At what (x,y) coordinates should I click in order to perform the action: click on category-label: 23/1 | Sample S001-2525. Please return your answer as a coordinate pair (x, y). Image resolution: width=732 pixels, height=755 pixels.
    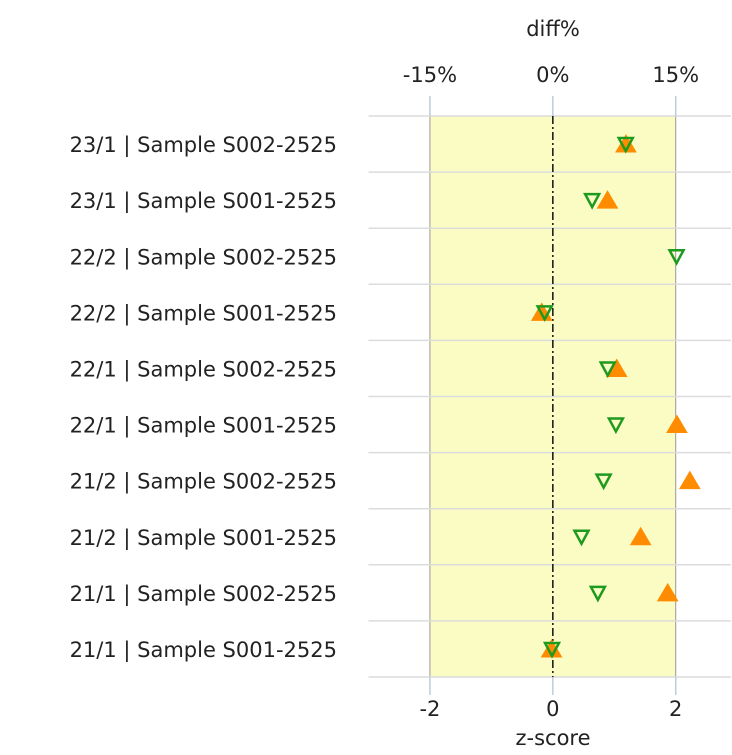
    Looking at the image, I should click on (203, 201).